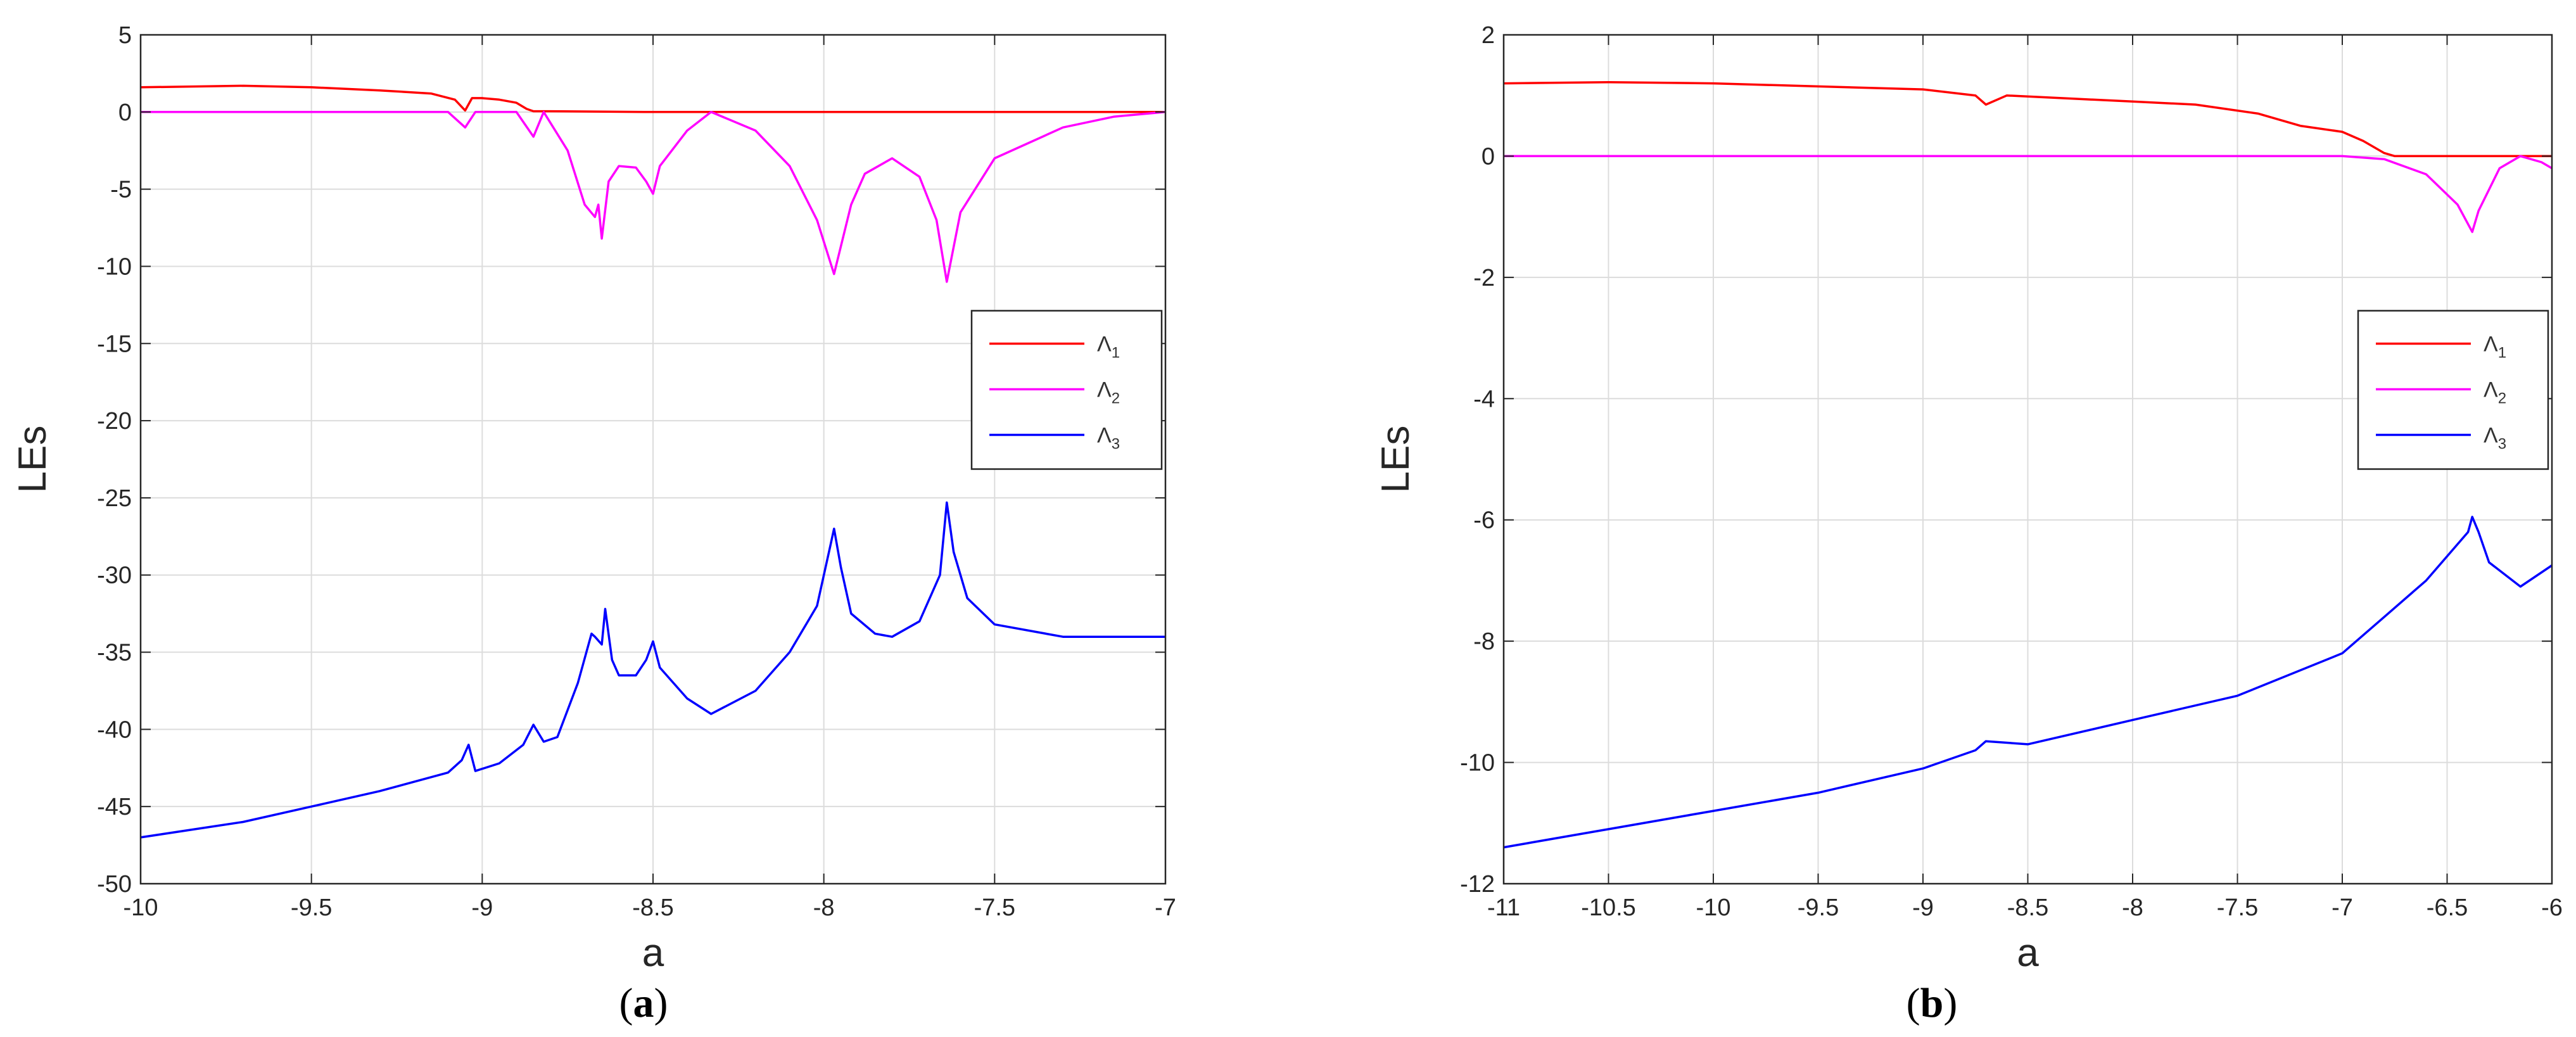 This screenshot has width=2576, height=1037. What do you see at coordinates (114, 884) in the screenshot?
I see `y-tick-label: -50` at bounding box center [114, 884].